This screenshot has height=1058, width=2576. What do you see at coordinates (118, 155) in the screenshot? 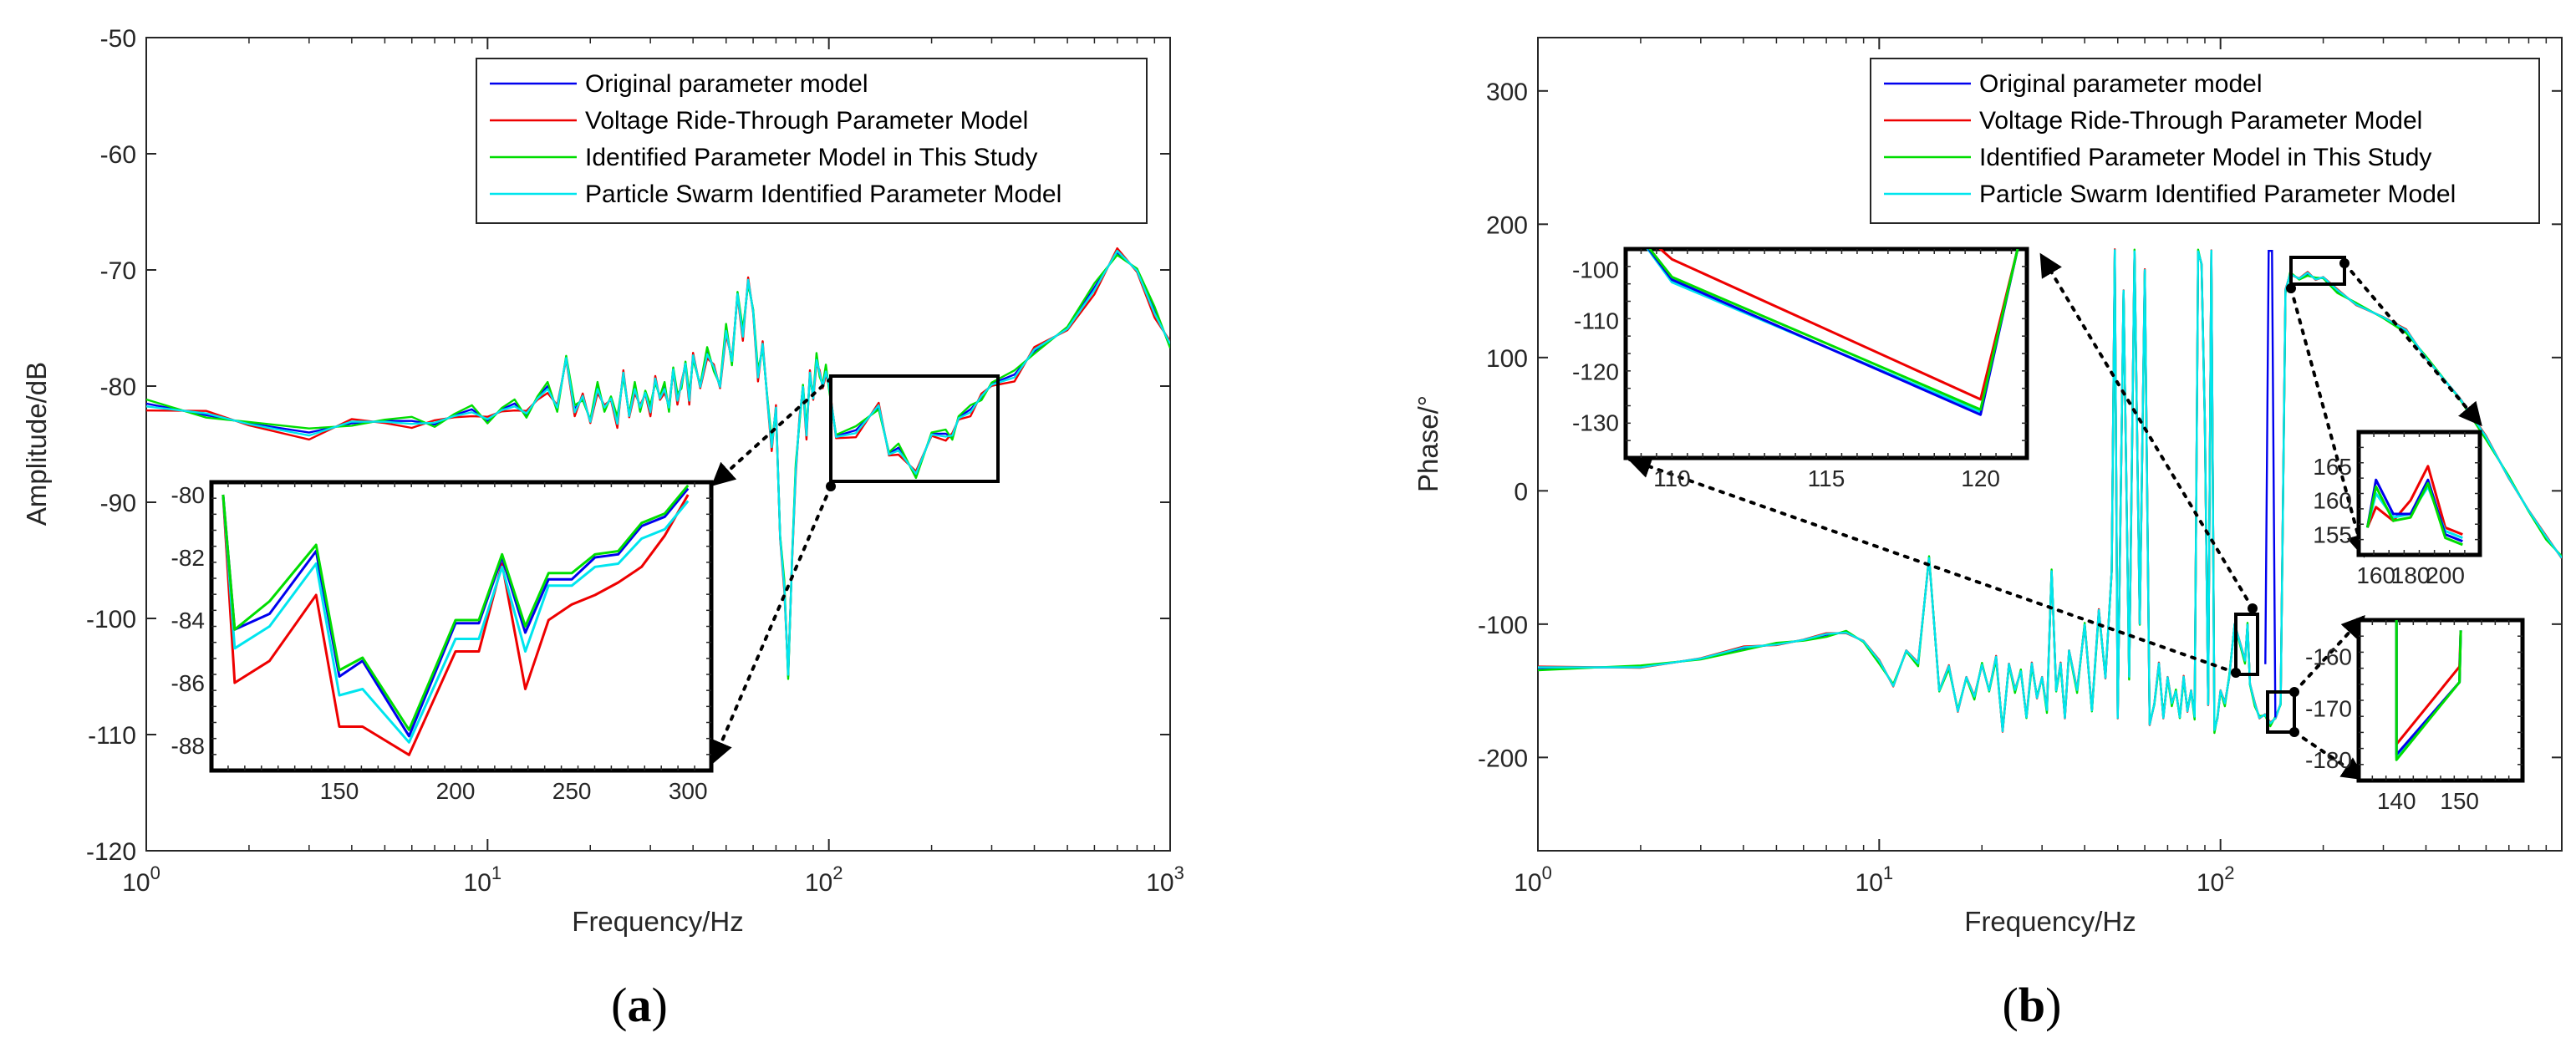
I see `y-tick-label: -60` at bounding box center [118, 155].